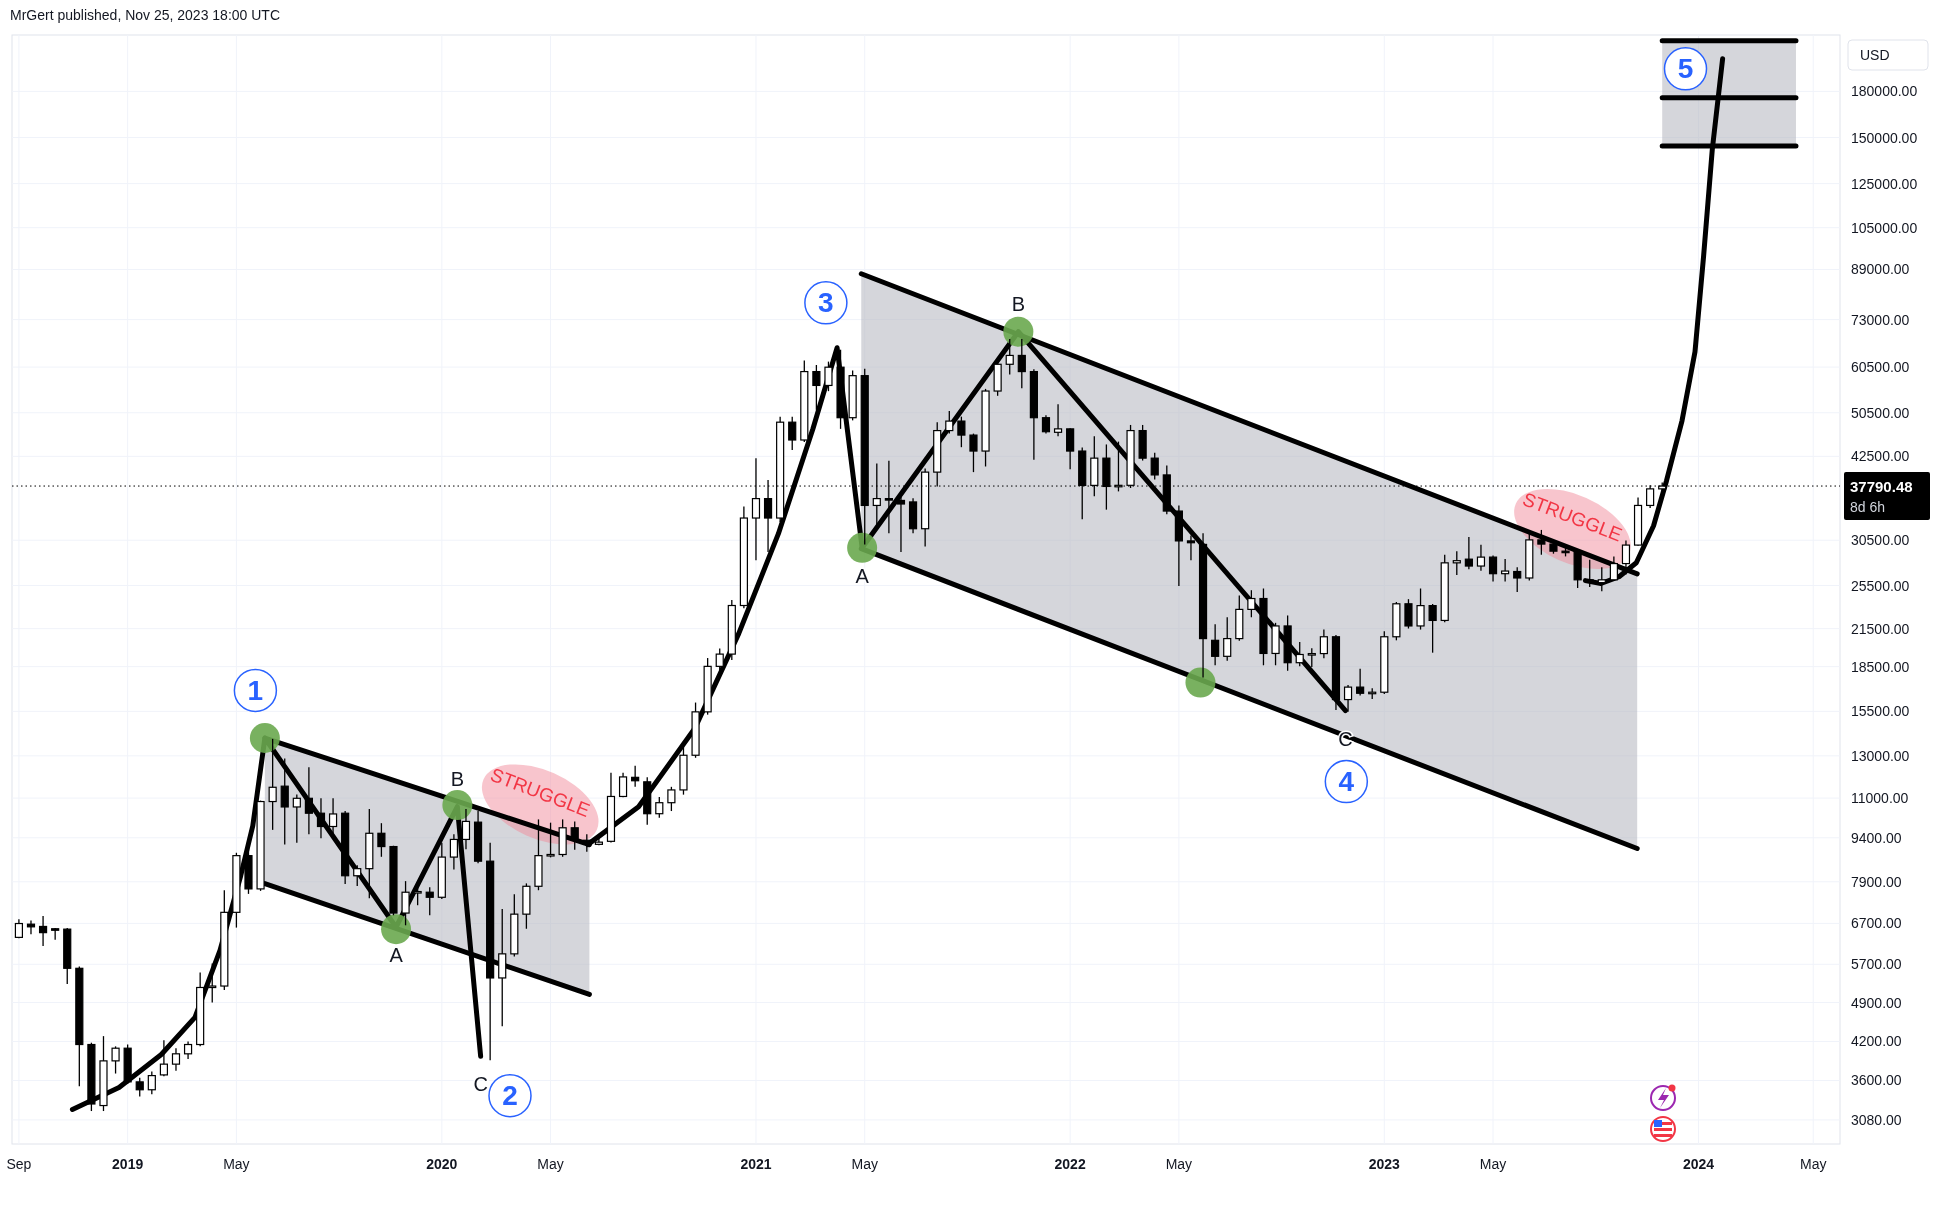  Describe the element at coordinates (1876, 964) in the screenshot. I see `y-tick-label: 5700.00` at that location.